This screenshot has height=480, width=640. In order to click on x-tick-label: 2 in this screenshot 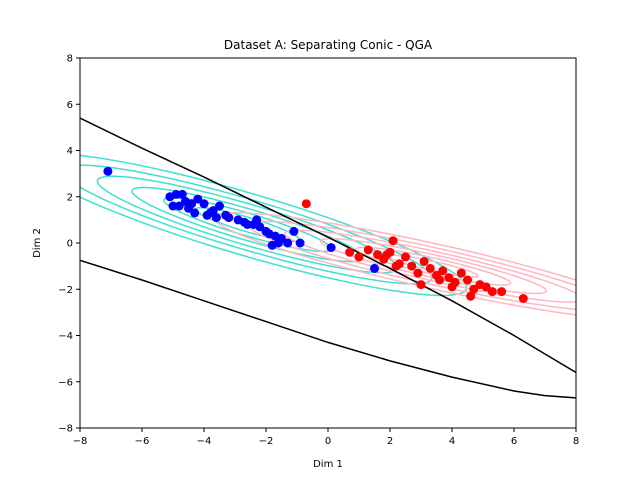, I will do `click(390, 441)`.